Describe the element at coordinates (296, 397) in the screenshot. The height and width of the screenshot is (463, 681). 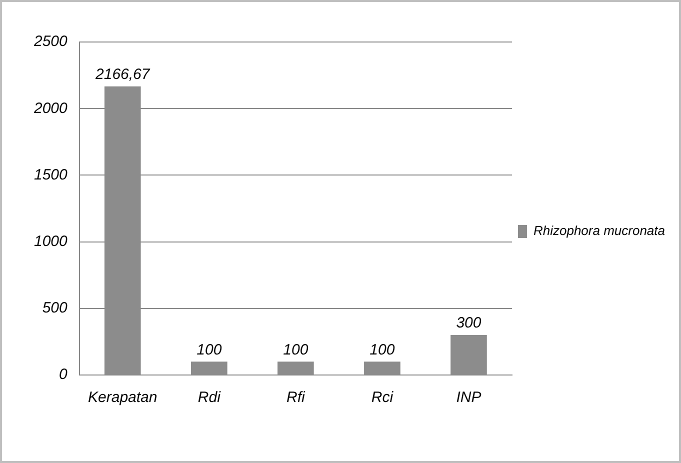
I see `x-tick-label: Rfi` at that location.